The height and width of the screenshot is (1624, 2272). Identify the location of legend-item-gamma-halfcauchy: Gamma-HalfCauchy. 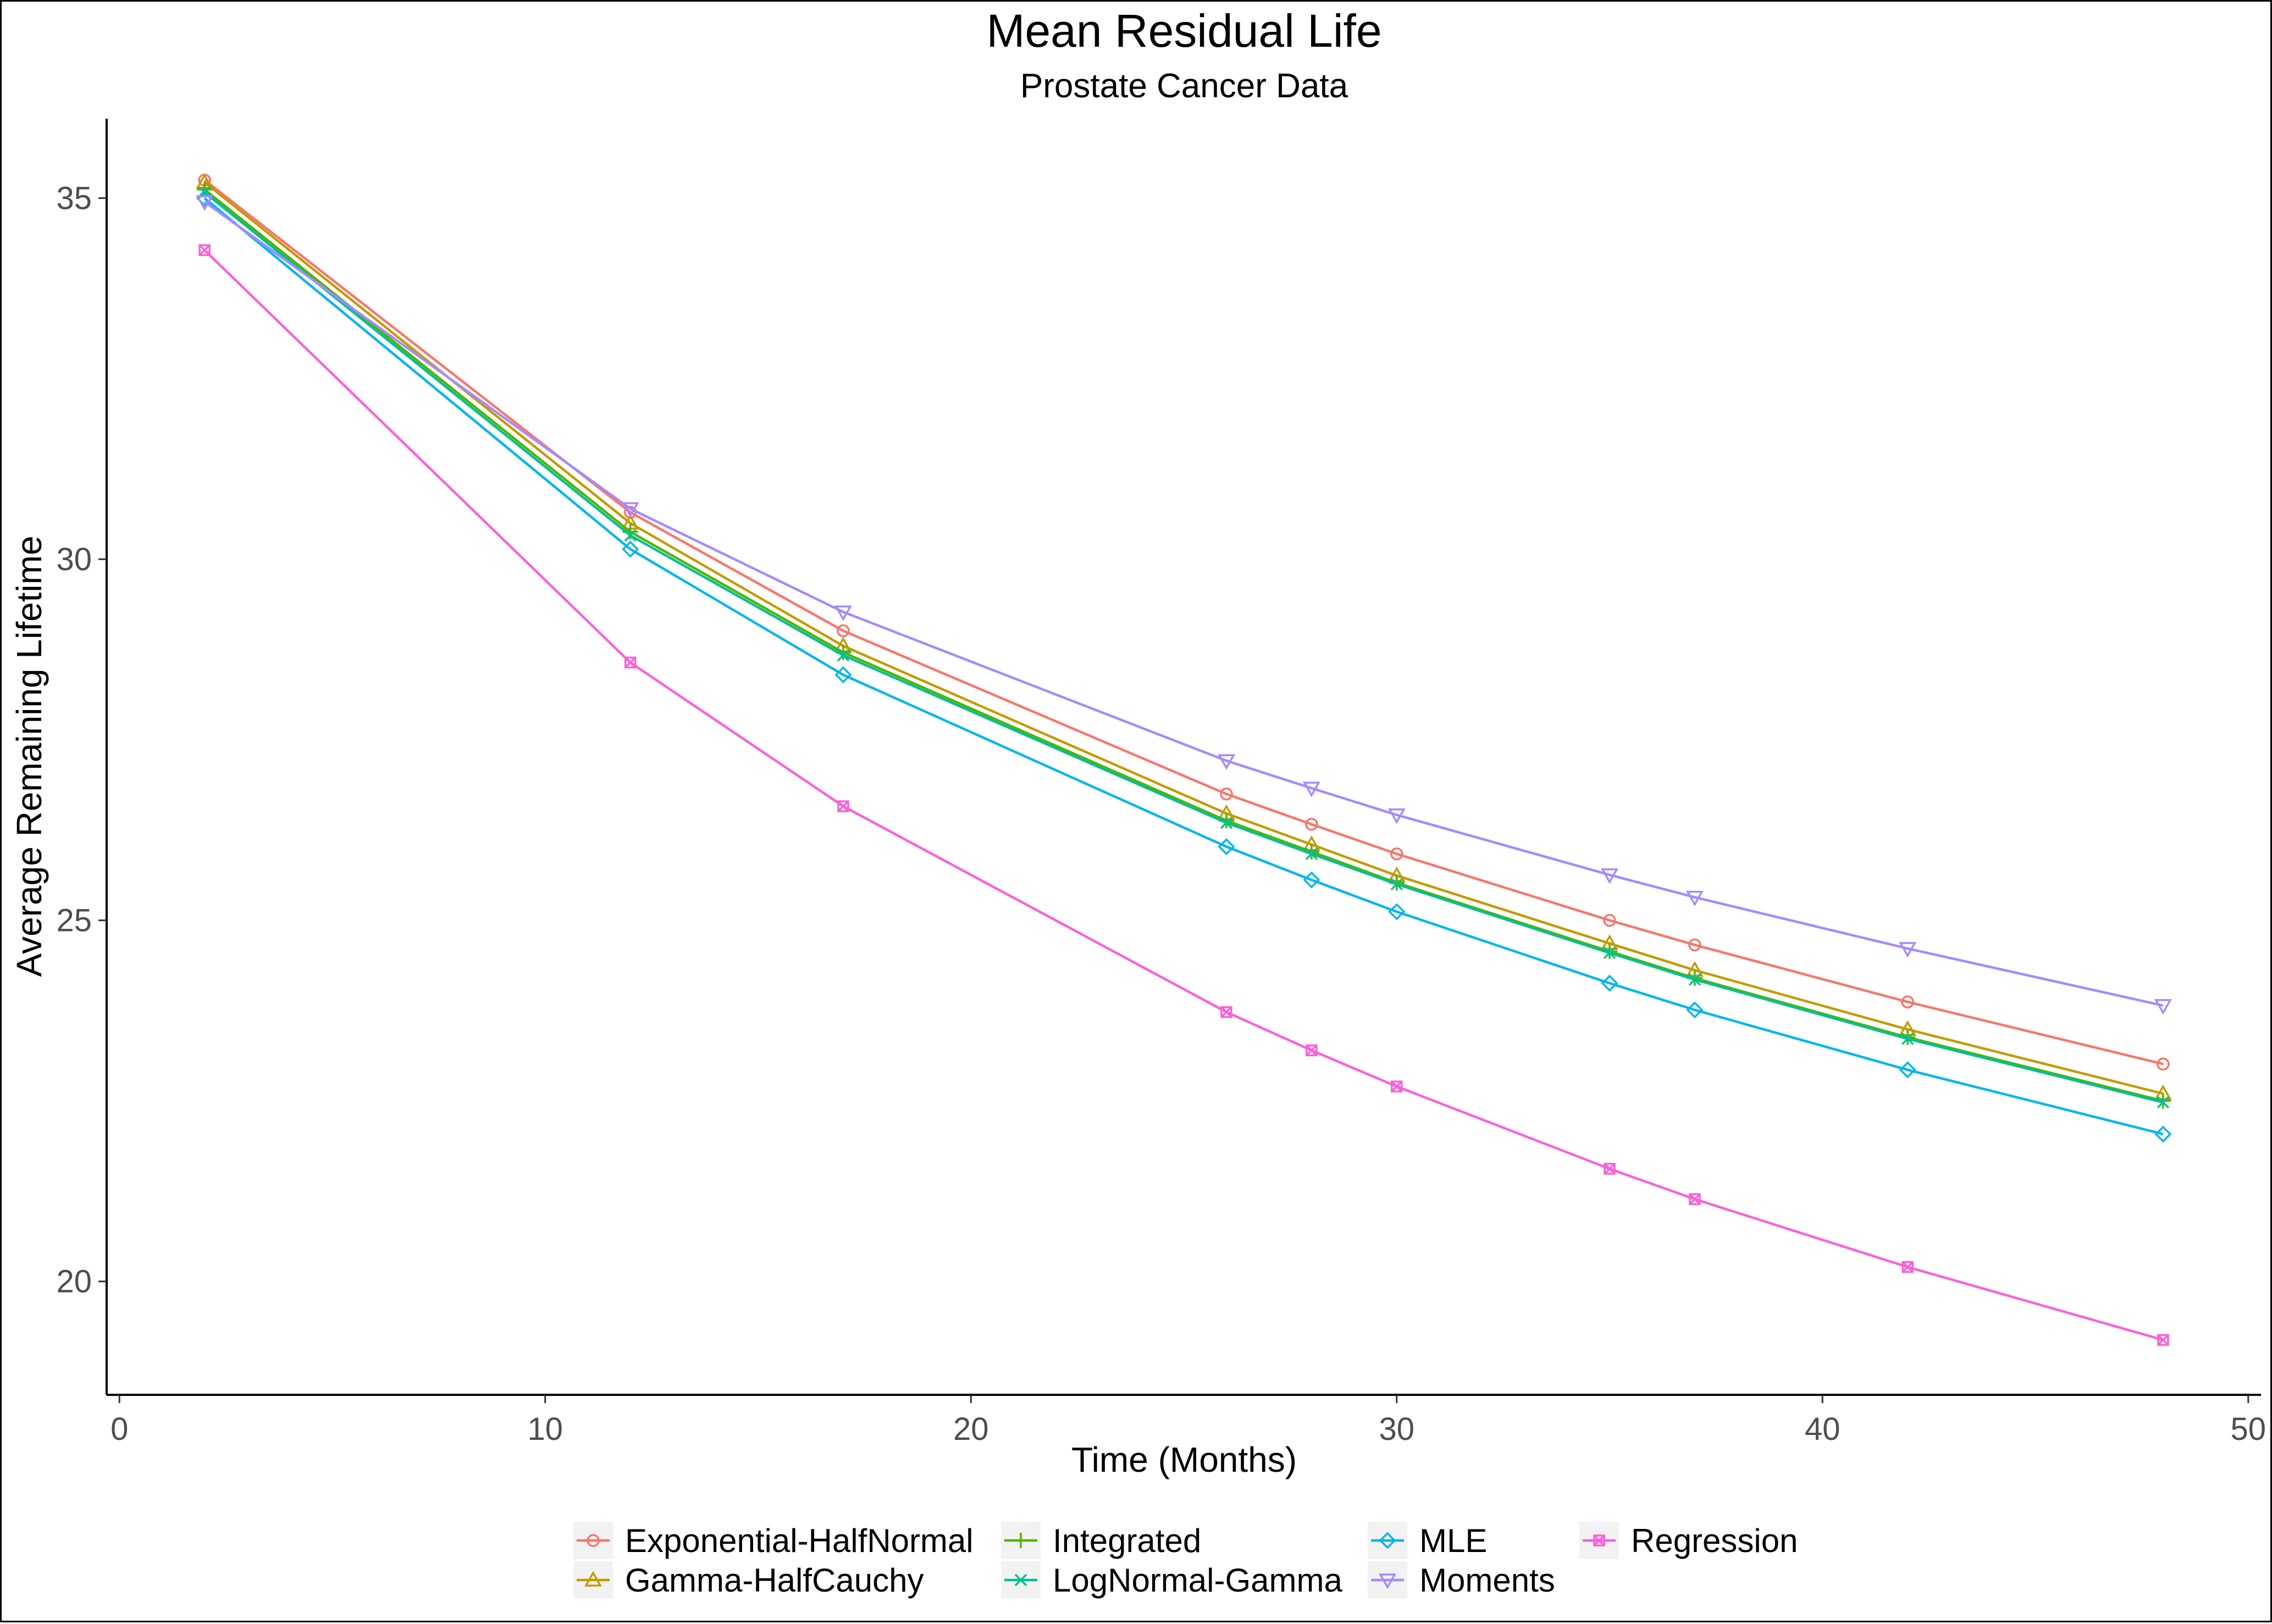
(748, 1580).